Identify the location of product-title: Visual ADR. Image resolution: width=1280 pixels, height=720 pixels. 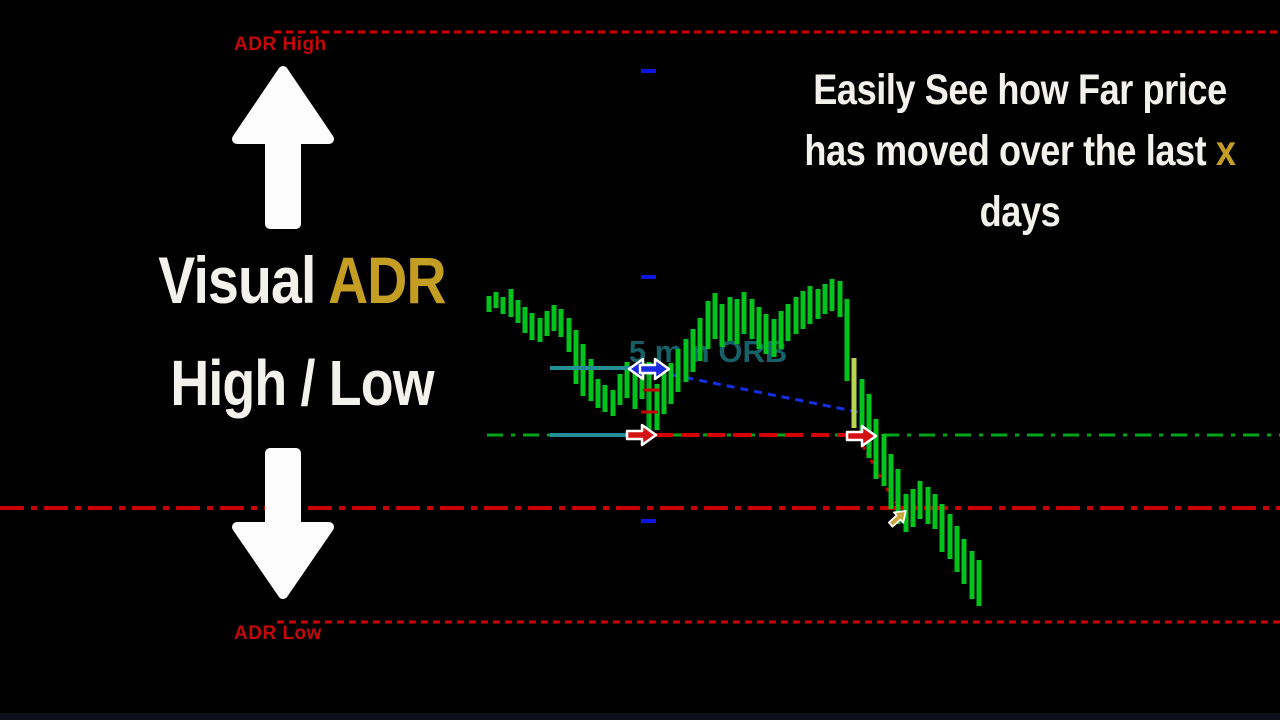
(301, 280).